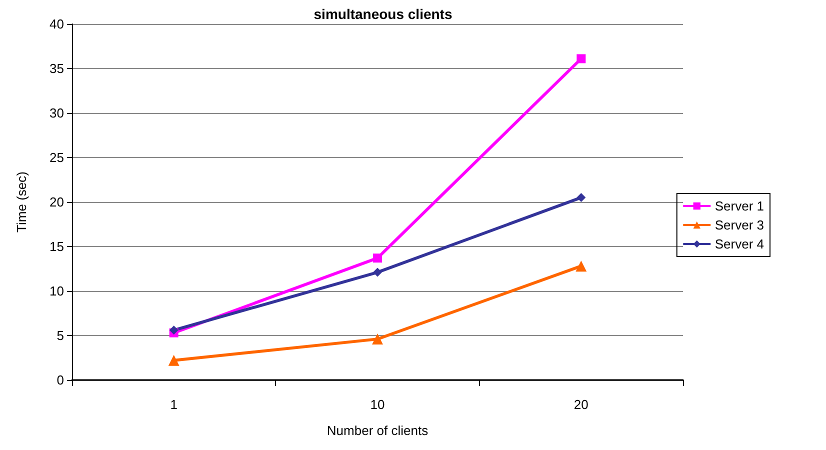  I want to click on chart-title: simultaneous clients, so click(383, 14).